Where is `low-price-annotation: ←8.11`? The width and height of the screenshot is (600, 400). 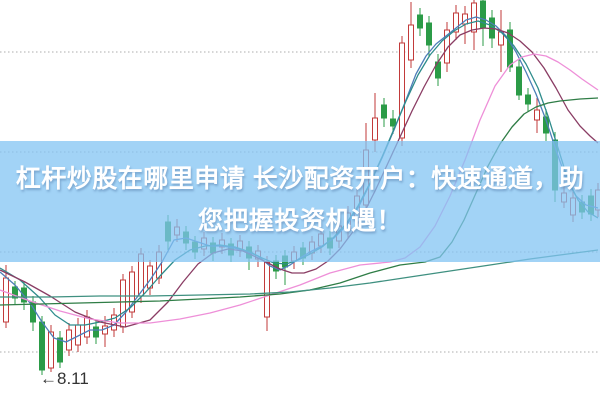 low-price-annotation: ←8.11 is located at coordinates (64, 378).